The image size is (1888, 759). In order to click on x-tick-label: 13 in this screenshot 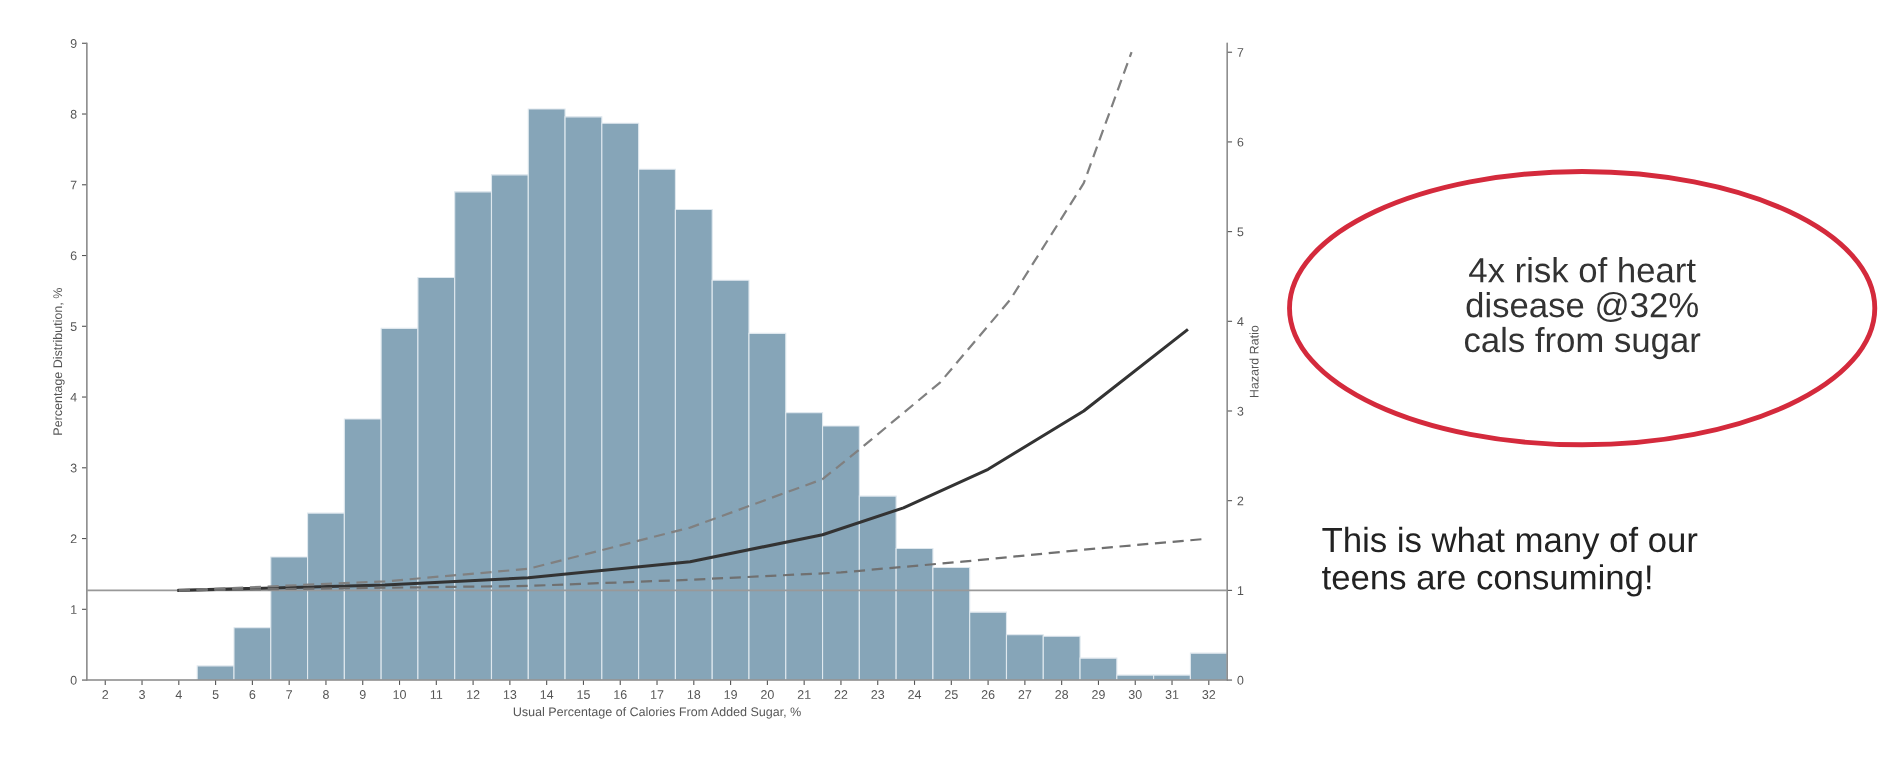, I will do `click(510, 694)`.